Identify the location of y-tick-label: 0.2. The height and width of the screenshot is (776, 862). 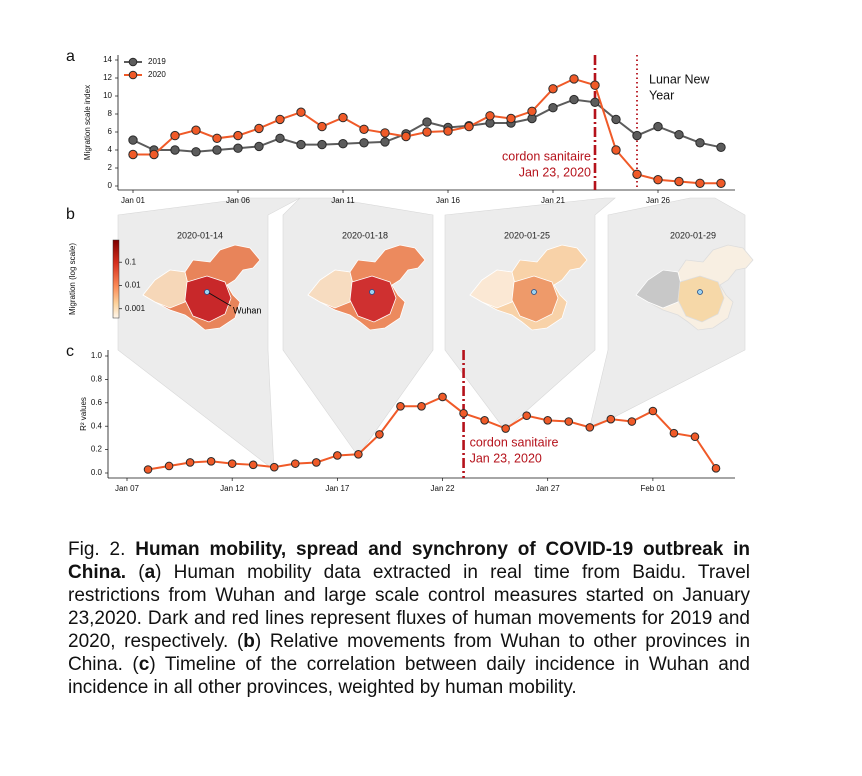
(97, 449).